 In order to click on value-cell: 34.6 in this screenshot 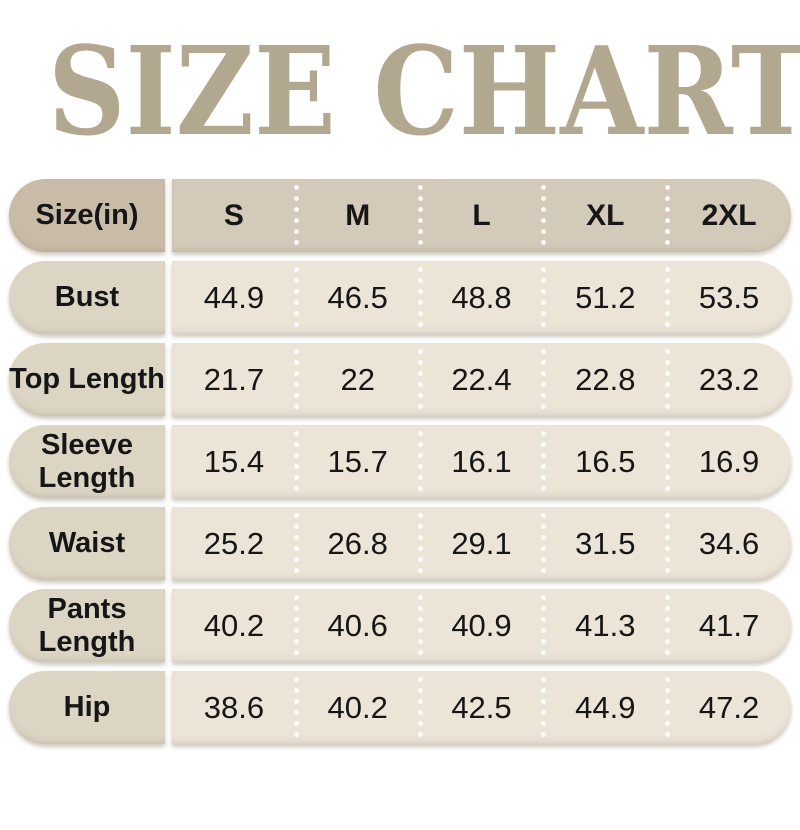, I will do `click(728, 543)`.